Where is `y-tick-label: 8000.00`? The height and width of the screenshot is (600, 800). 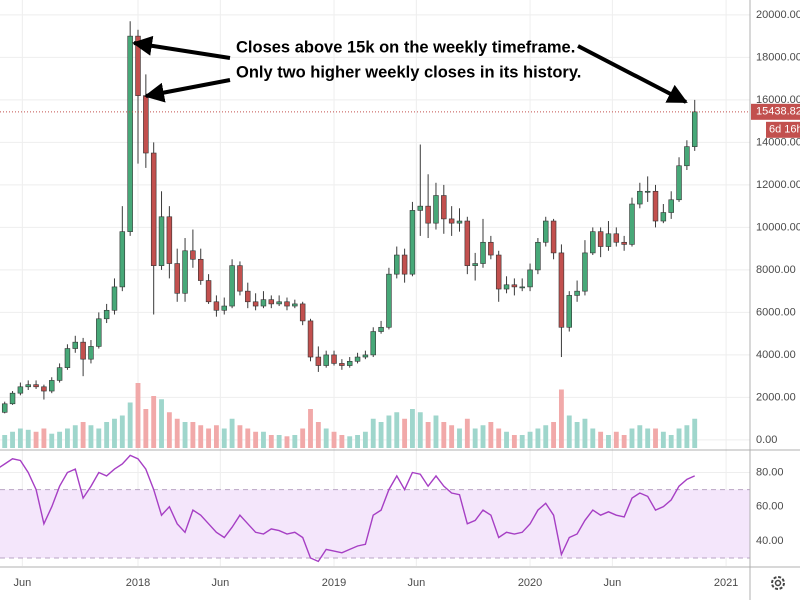 y-tick-label: 8000.00 is located at coordinates (776, 270).